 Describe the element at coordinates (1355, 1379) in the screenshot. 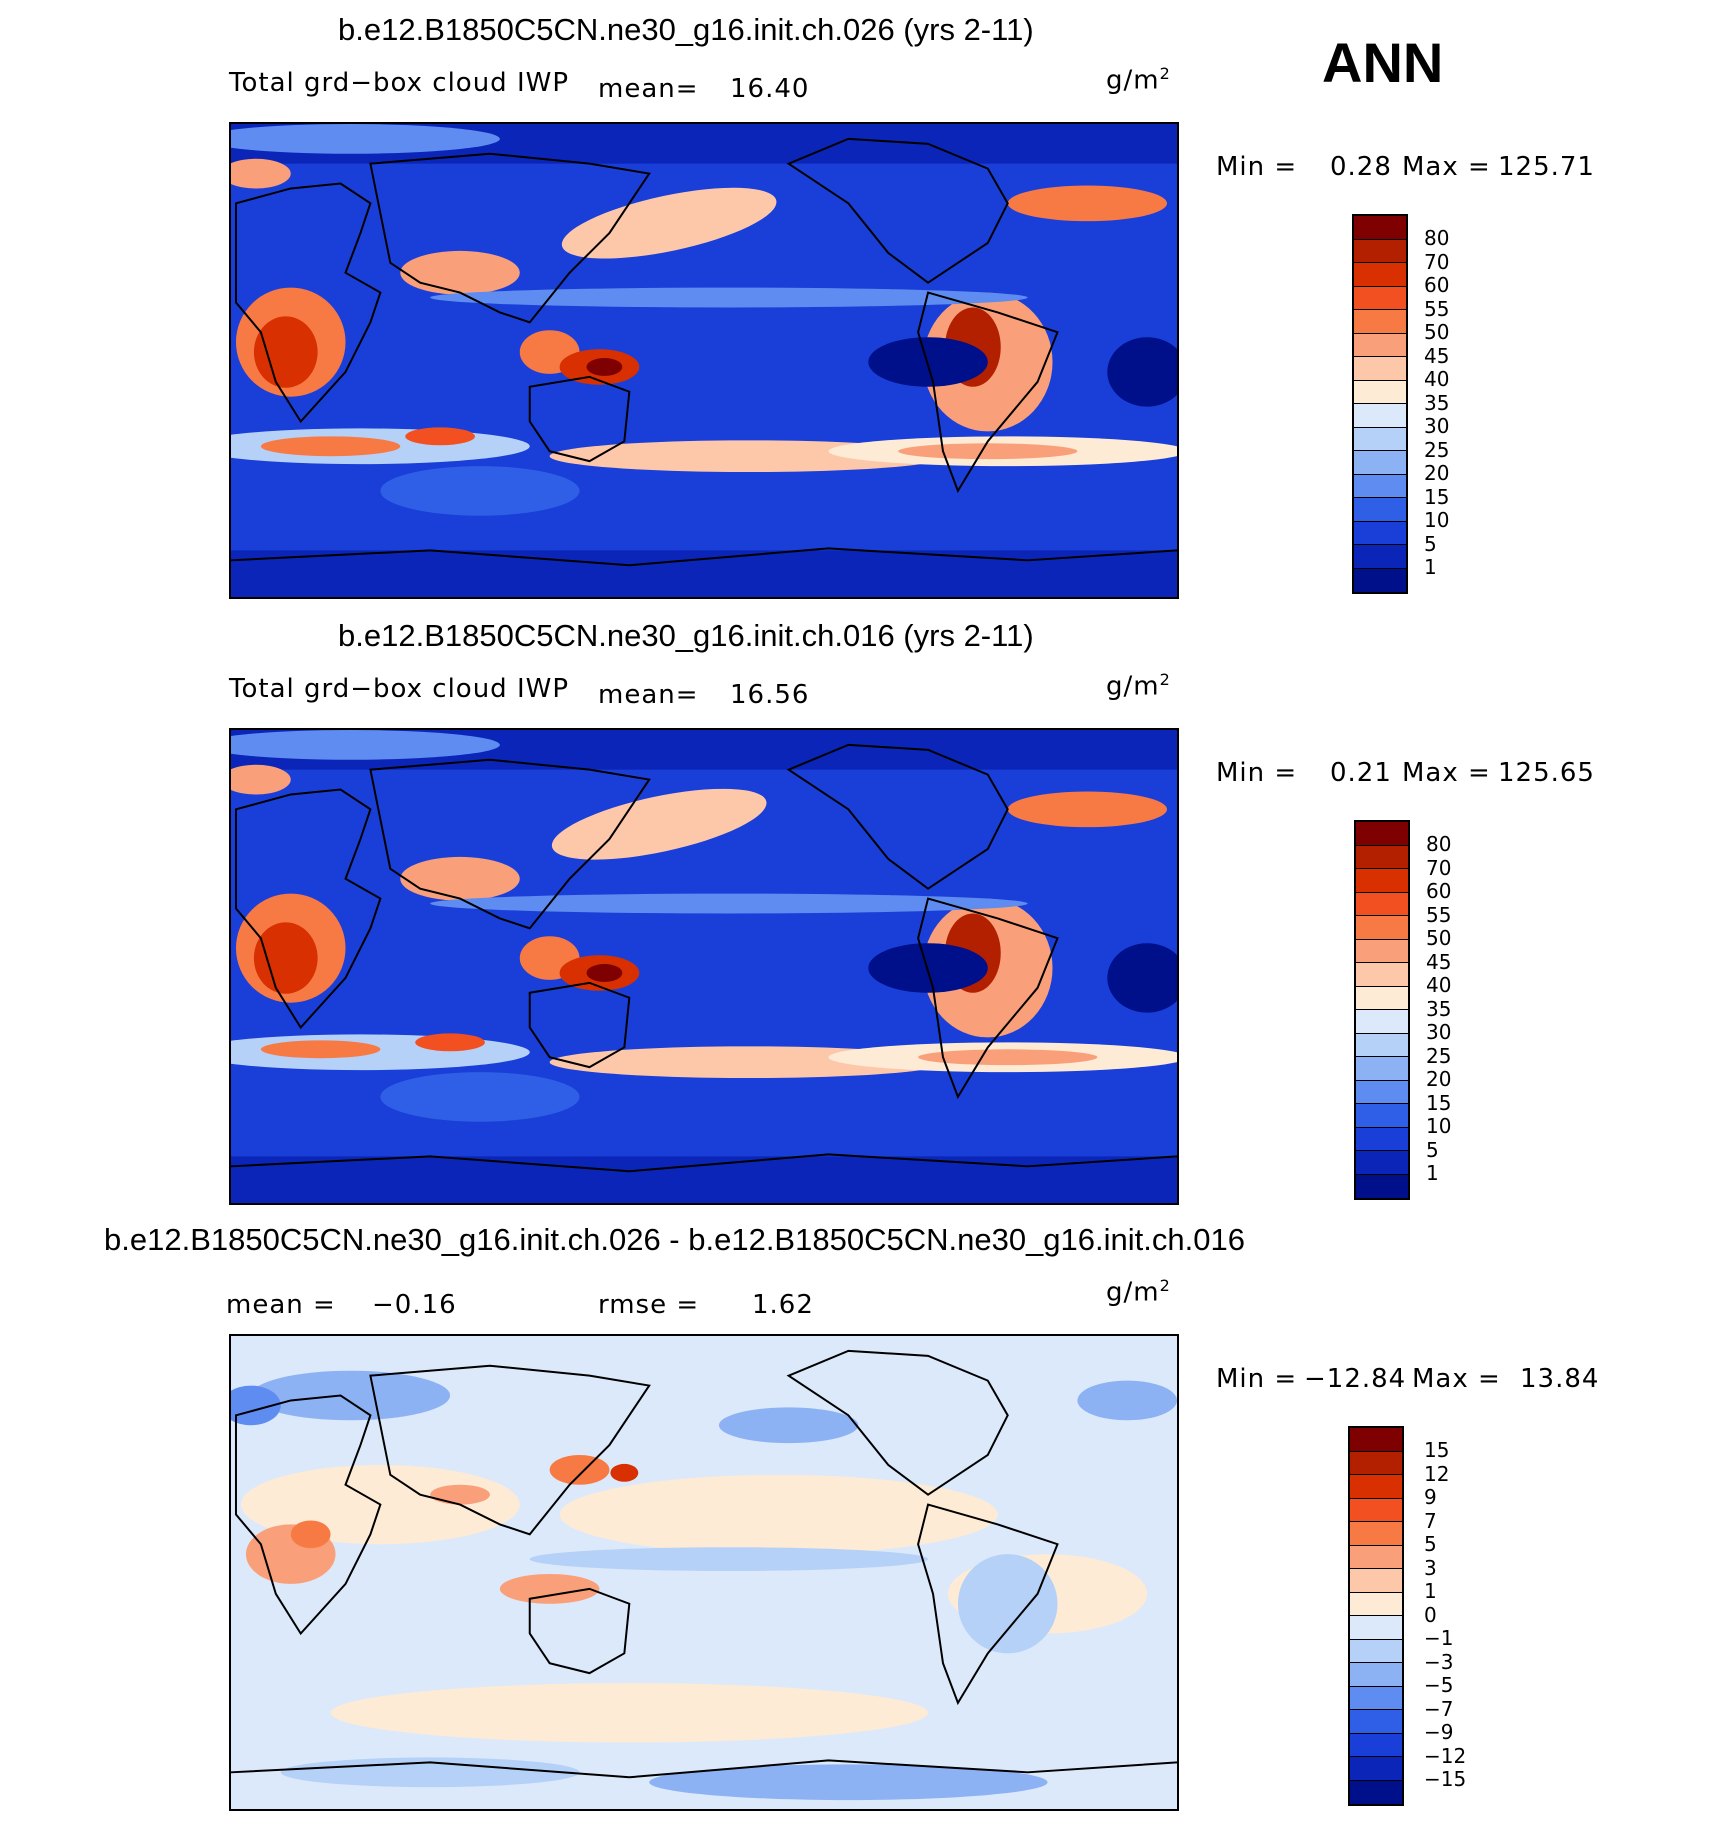

I see `panel3-min-value: −12.84` at that location.